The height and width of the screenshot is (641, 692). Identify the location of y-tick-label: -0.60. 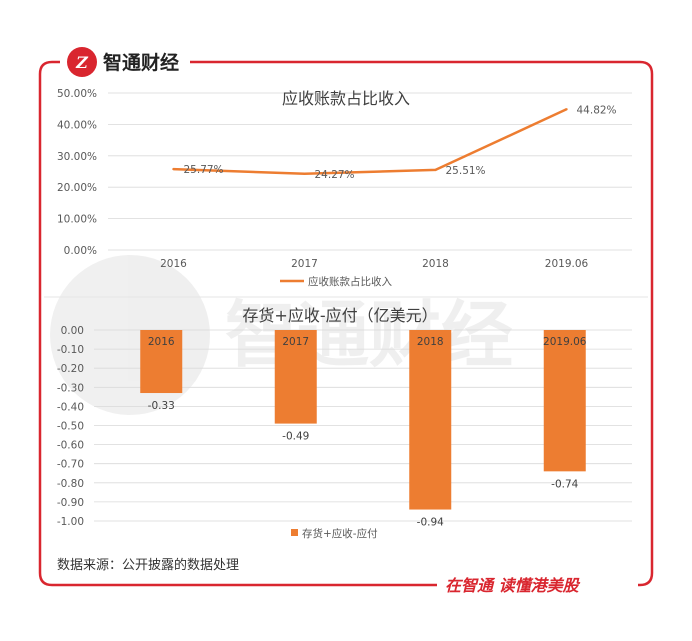
(70, 446).